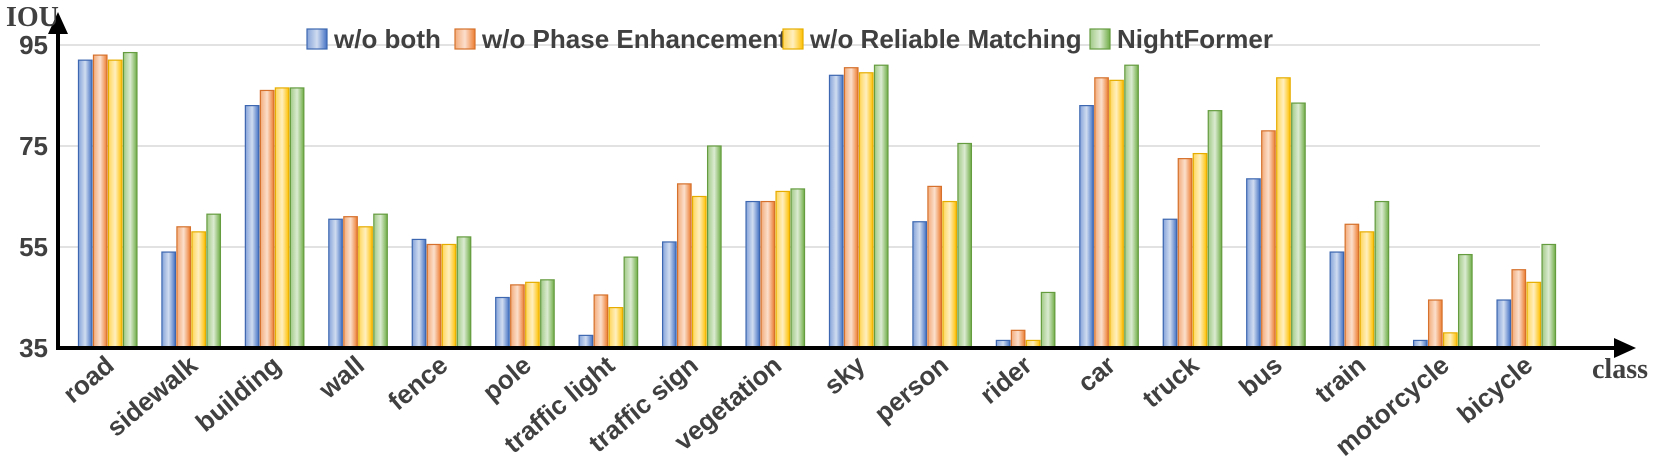  I want to click on bar-traffic-light-w-o-phase-enhancement, so click(601, 321).